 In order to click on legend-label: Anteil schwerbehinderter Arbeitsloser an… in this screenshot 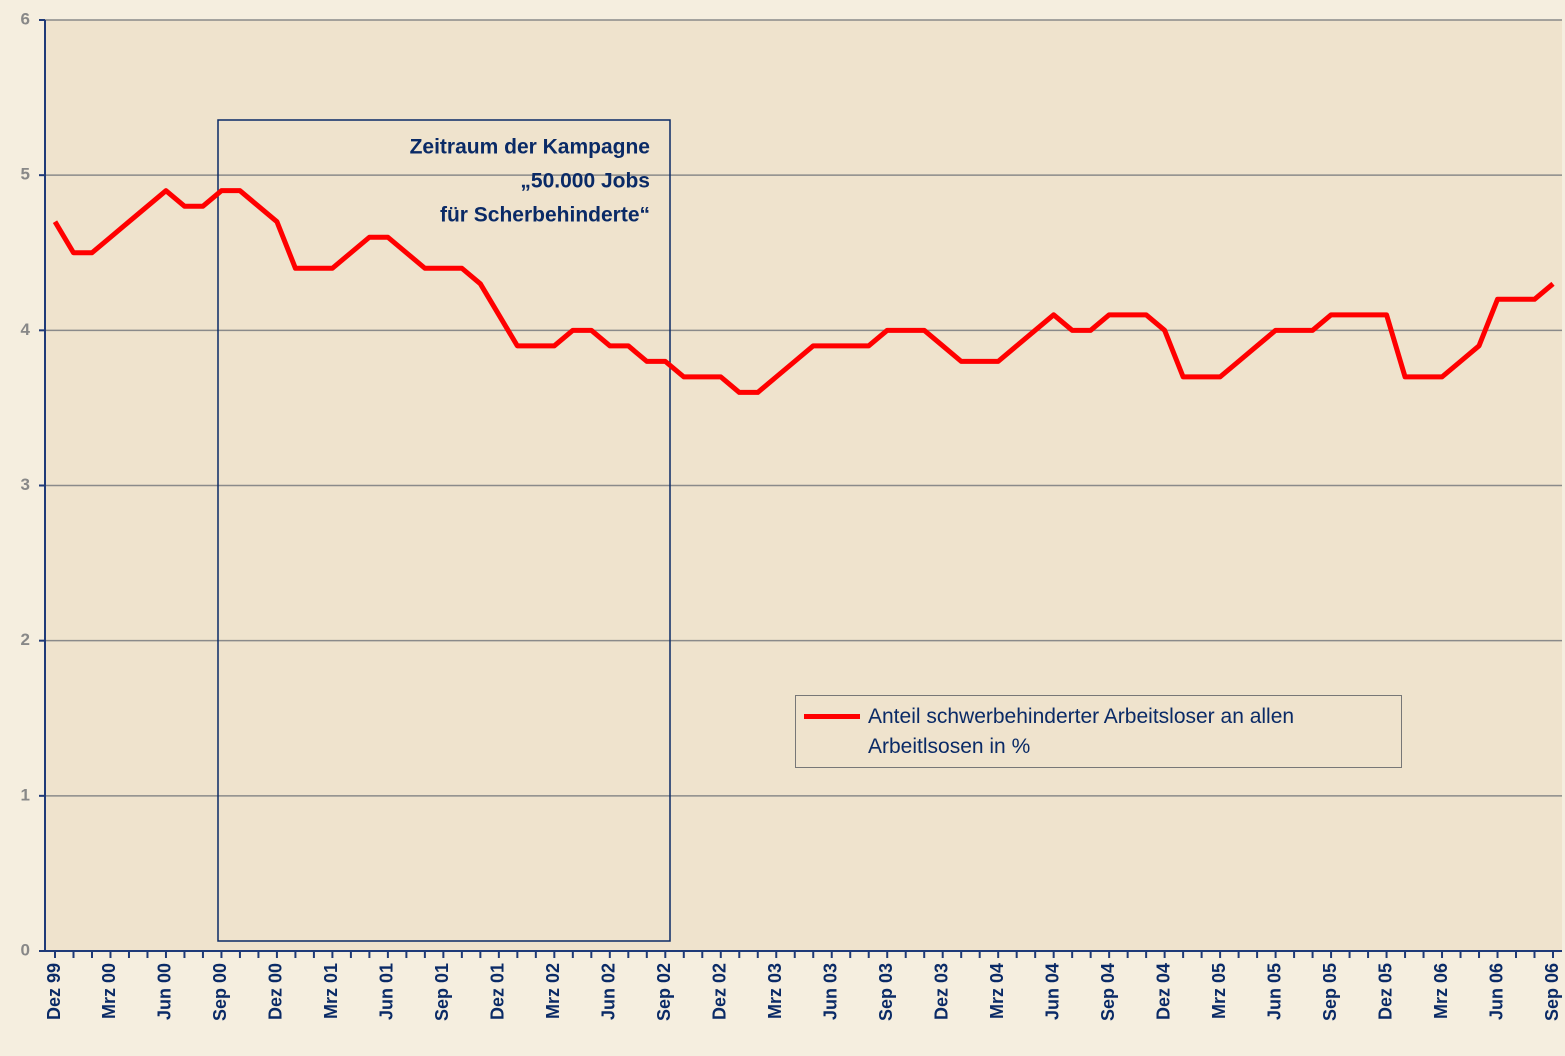, I will do `click(1081, 731)`.